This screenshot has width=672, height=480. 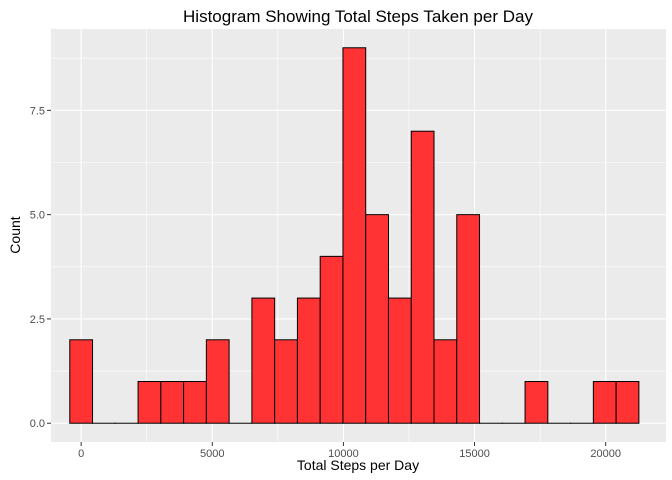 What do you see at coordinates (343, 454) in the screenshot?
I see `x-tick-label: 10000` at bounding box center [343, 454].